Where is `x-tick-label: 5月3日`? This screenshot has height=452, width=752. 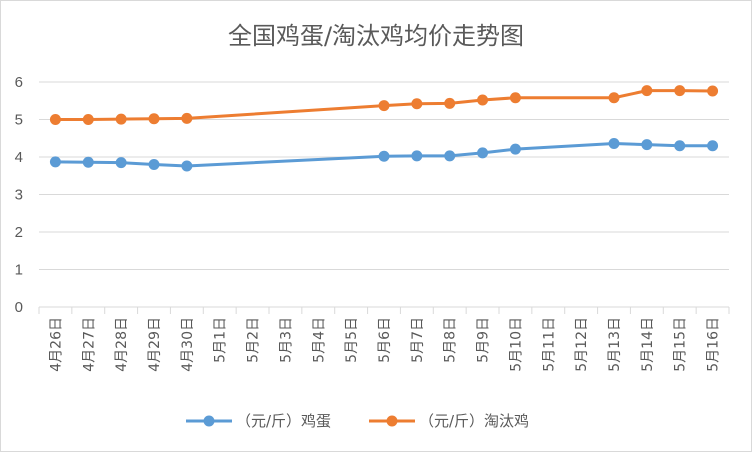
x-tick-label: 5月3日 is located at coordinates (286, 340).